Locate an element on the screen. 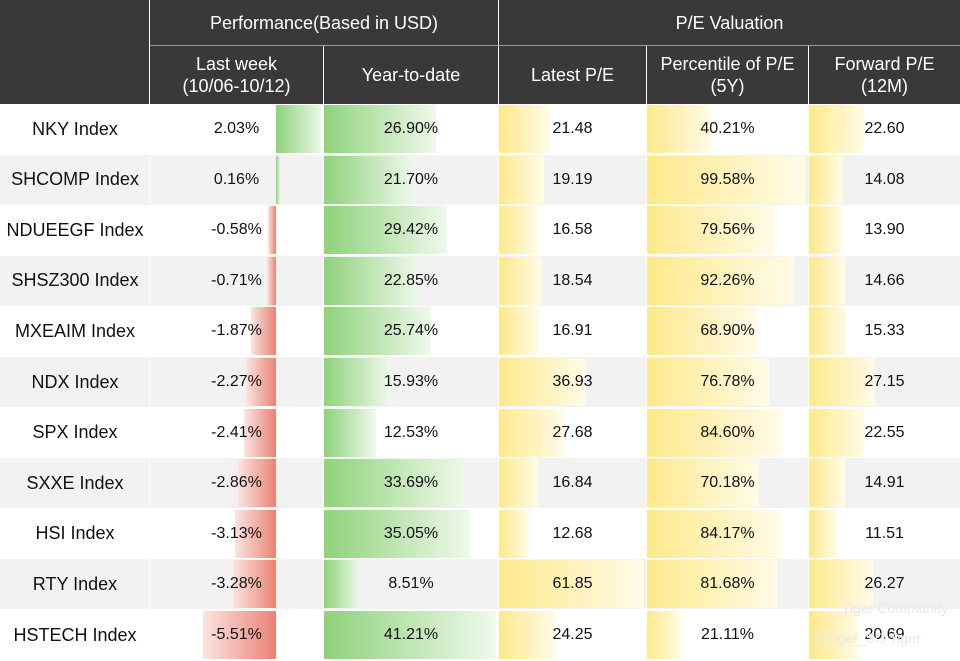  forward-pe-value: 27.15 is located at coordinates (884, 381).